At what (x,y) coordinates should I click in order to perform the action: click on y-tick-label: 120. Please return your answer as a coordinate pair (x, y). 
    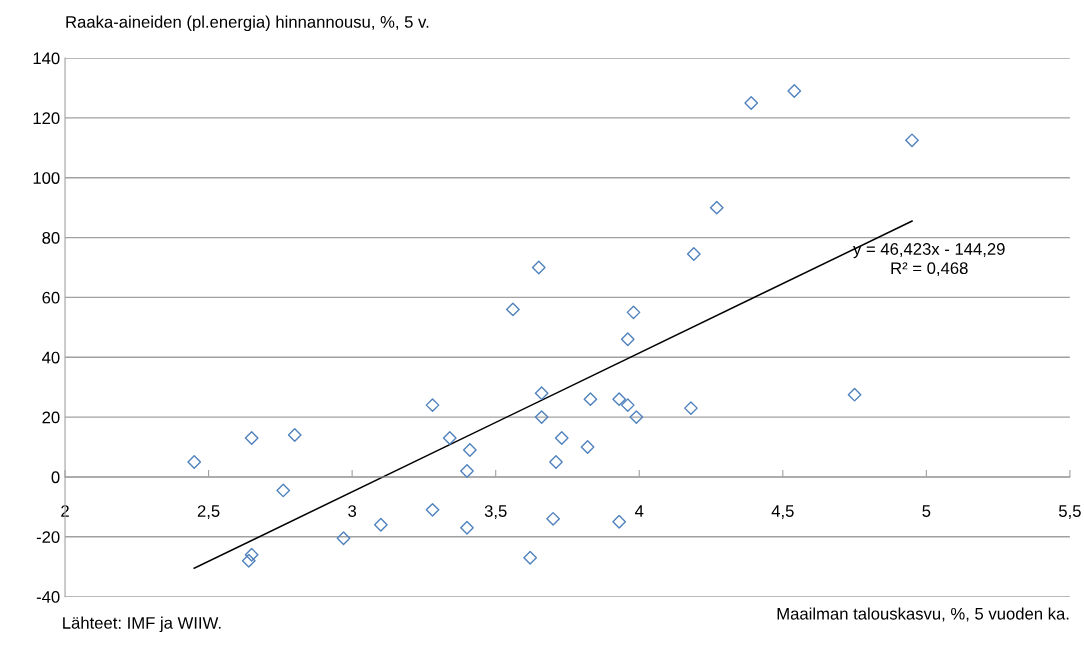
    Looking at the image, I should click on (46, 118).